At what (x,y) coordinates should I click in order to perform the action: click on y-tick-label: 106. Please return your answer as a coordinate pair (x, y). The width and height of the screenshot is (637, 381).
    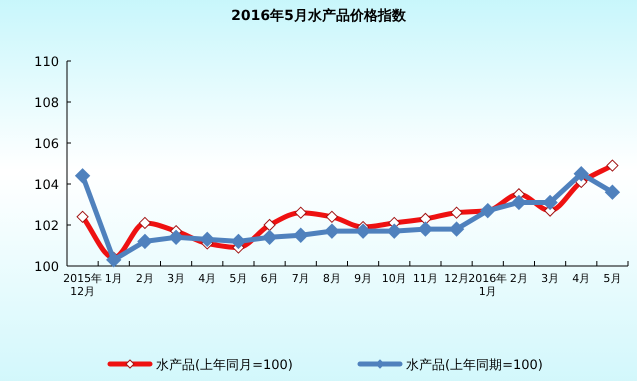
    Looking at the image, I should click on (46, 144).